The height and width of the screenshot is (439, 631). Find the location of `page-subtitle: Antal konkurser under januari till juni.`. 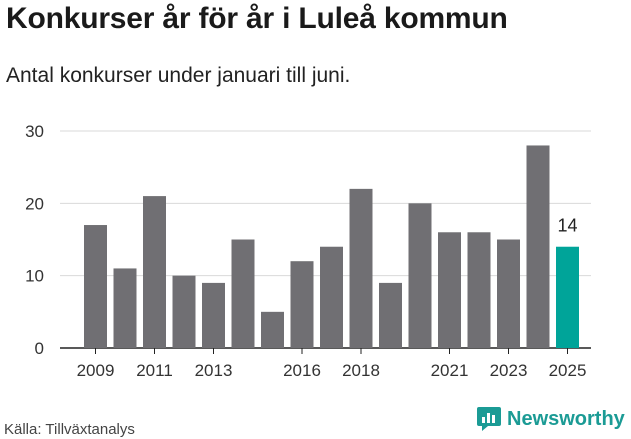

page-subtitle: Antal konkurser under januari till juni. is located at coordinates (178, 75).